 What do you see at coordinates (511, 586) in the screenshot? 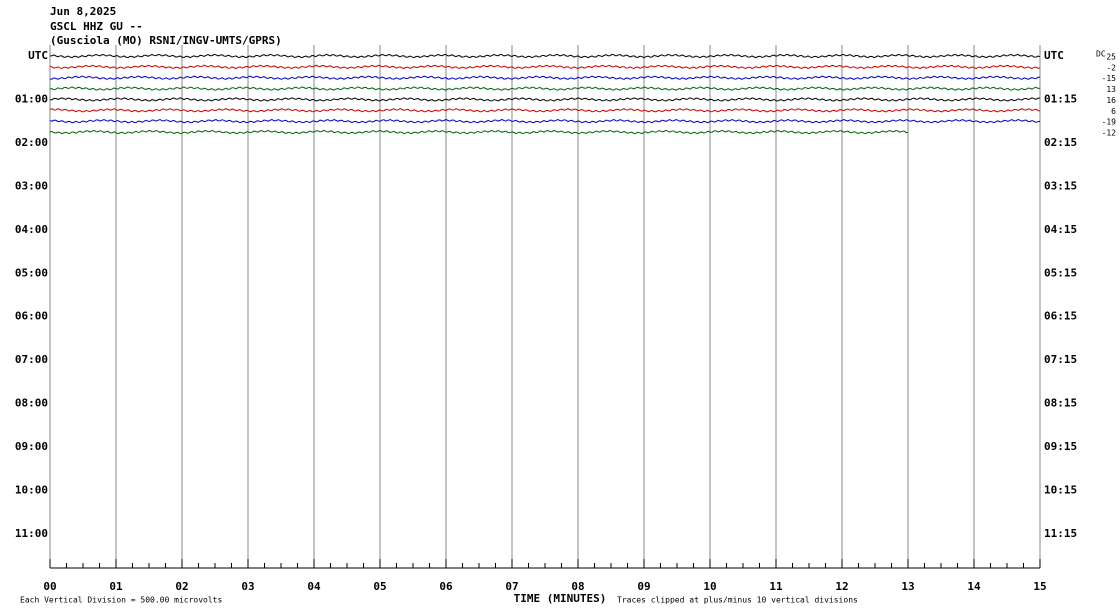
I see `x-tick-label: 07` at bounding box center [511, 586].